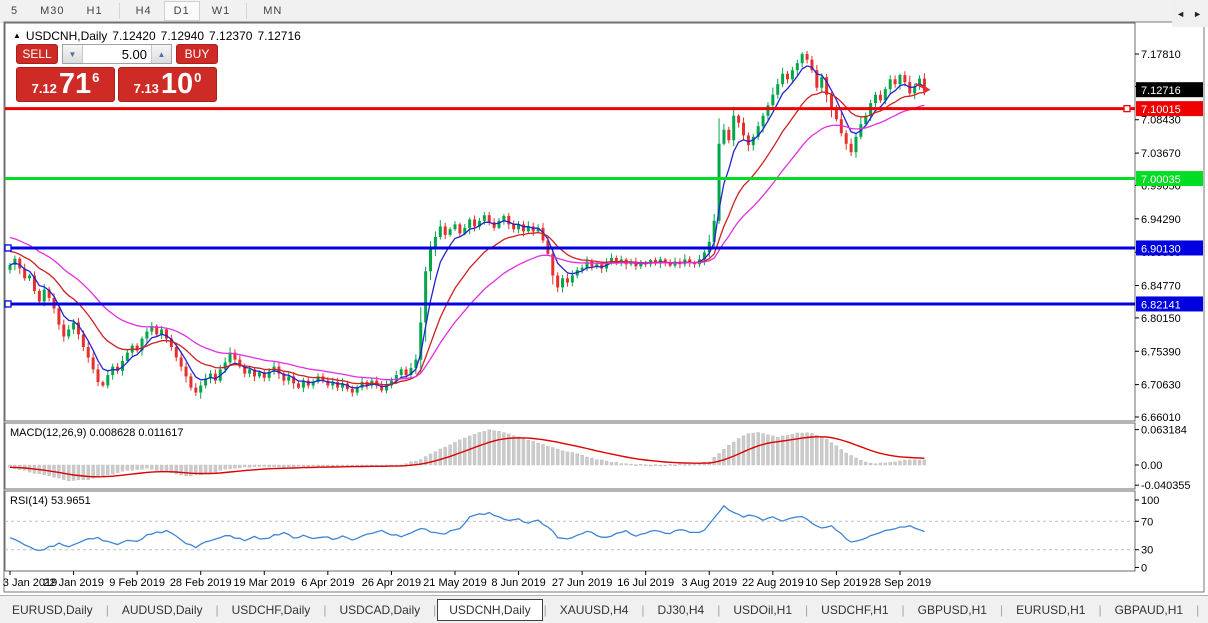 This screenshot has height=623, width=1208. What do you see at coordinates (1161, 91) in the screenshot?
I see `svg-text: 7.12716` at bounding box center [1161, 91].